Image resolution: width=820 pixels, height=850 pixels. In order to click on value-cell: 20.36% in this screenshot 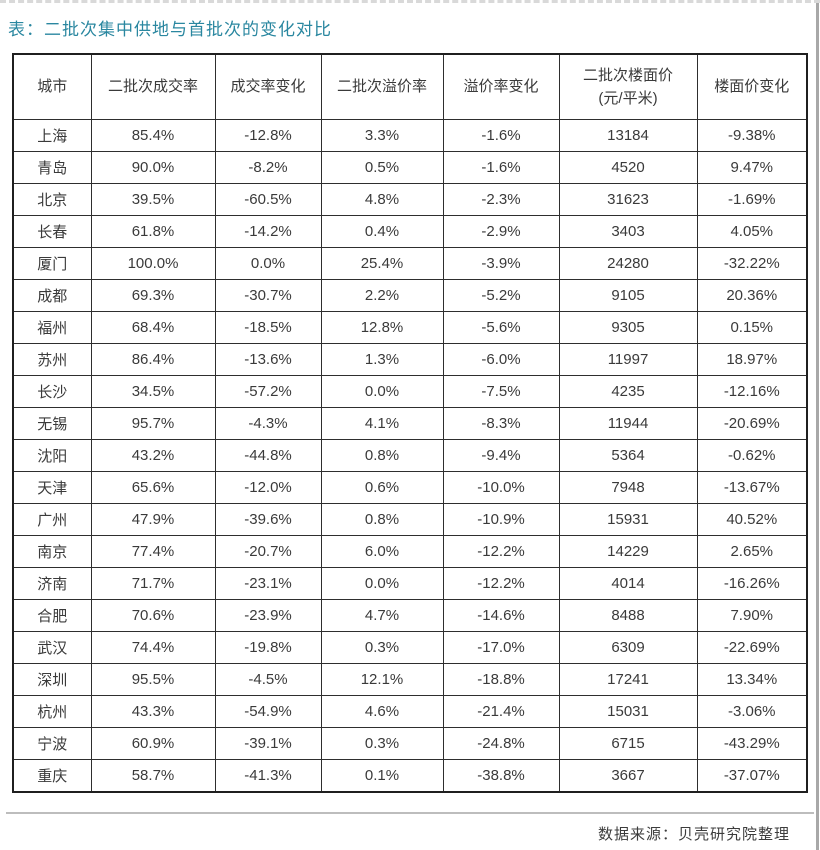, I will do `click(752, 295)`.